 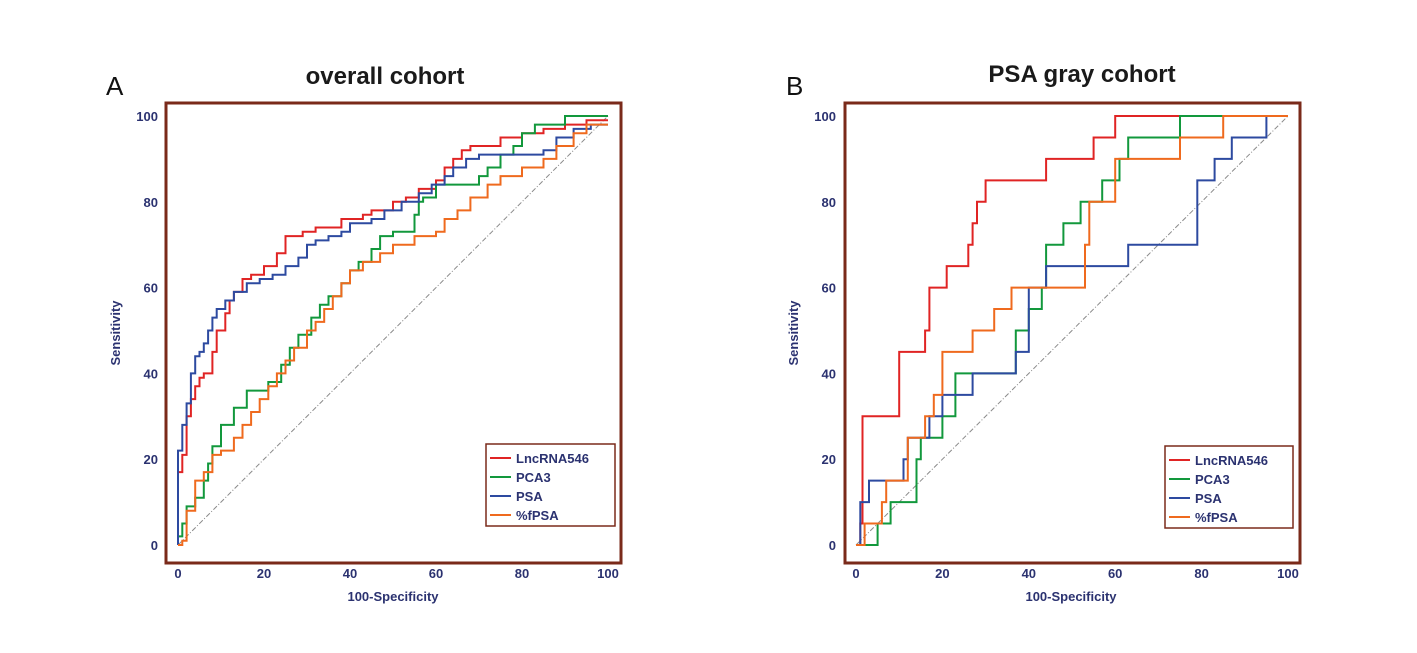 I want to click on panel-label: B, so click(x=794, y=86).